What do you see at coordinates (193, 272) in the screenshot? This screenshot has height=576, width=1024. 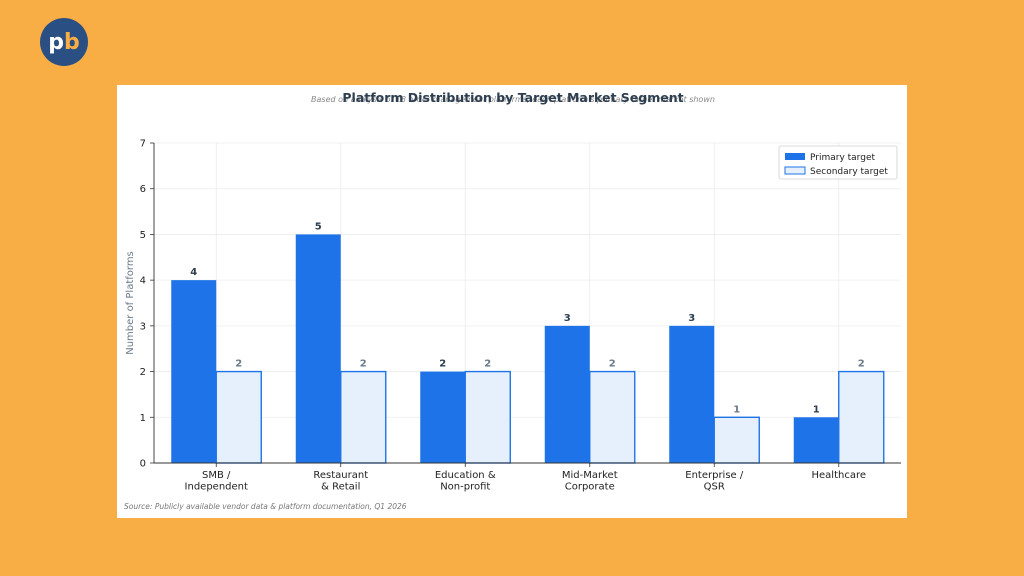 I see `bar-value-label: 4` at bounding box center [193, 272].